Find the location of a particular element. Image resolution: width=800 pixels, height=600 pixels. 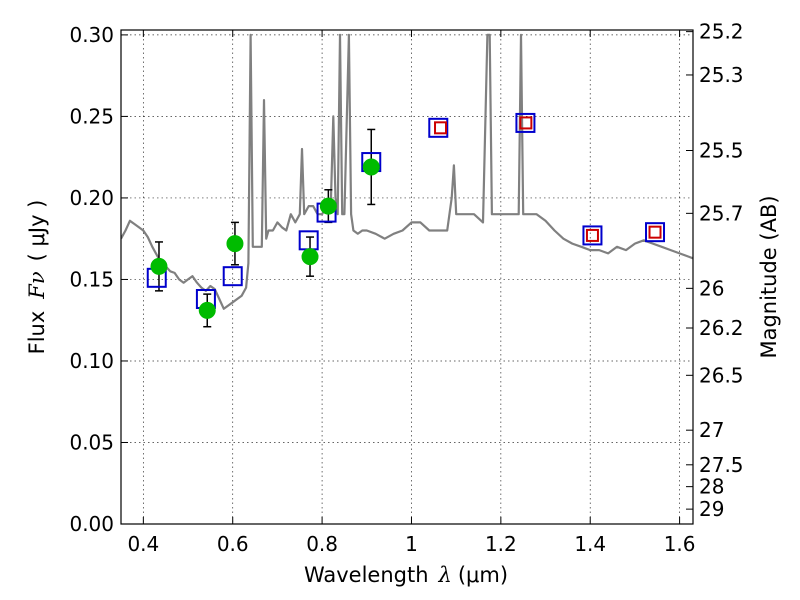

y2-tick-label: 28 is located at coordinates (711, 487).